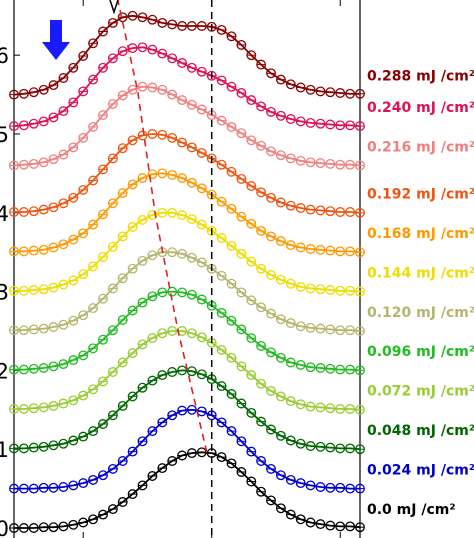 This screenshot has height=538, width=474. What do you see at coordinates (420, 234) in the screenshot?
I see `legend-label: 0.168 mJ /cm²` at bounding box center [420, 234].